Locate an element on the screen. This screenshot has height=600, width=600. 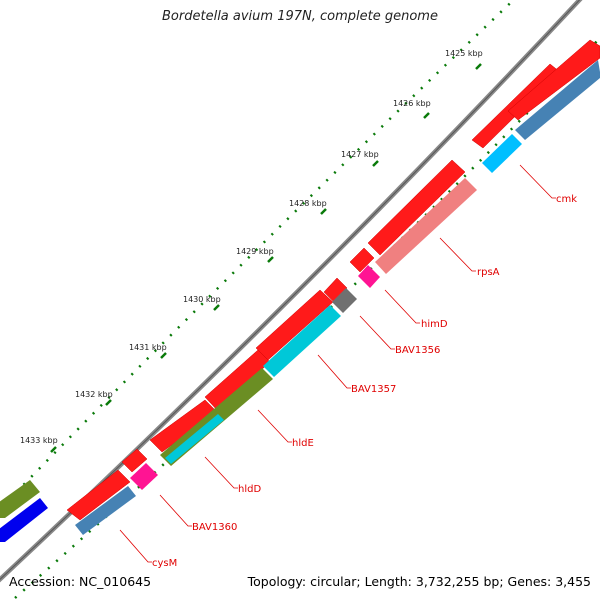
gene-label-hldE: hldE is located at coordinates (303, 443).